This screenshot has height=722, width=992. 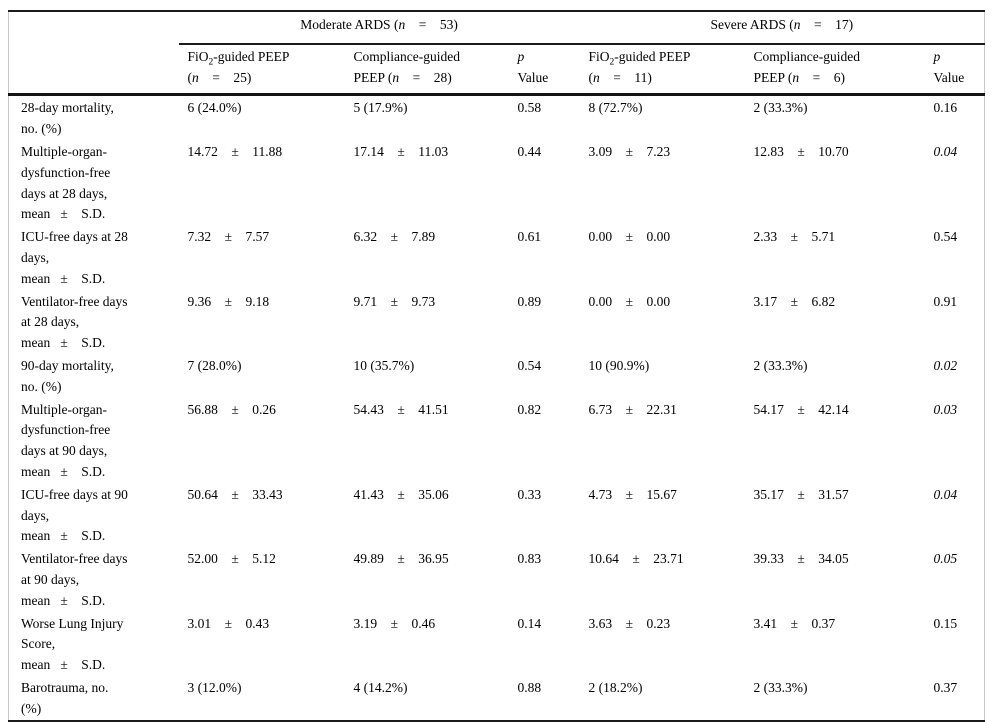 I want to click on cell-fio2-severe: 10.64 ± 23.71, so click(x=636, y=559).